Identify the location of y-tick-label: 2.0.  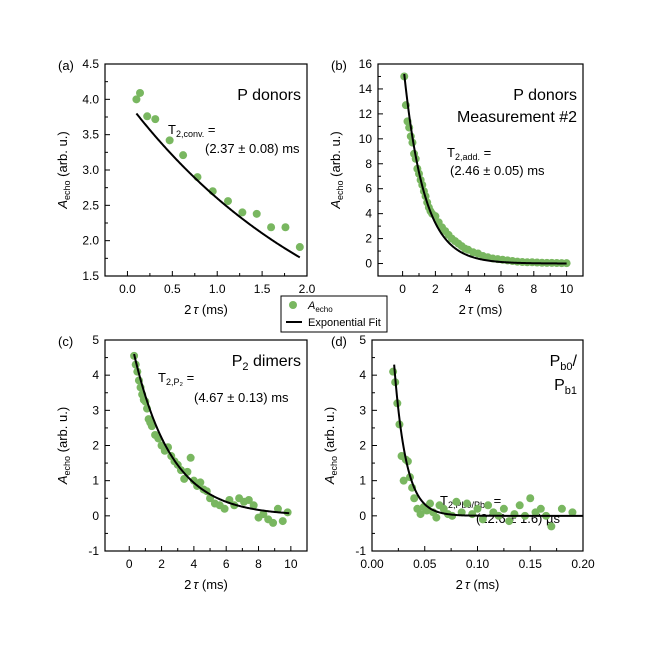
(90, 241).